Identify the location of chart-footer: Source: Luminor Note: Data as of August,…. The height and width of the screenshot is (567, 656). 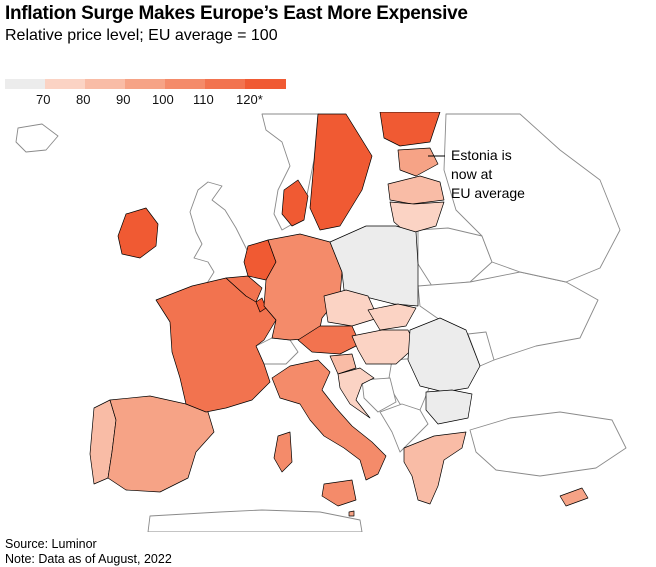
(88, 552).